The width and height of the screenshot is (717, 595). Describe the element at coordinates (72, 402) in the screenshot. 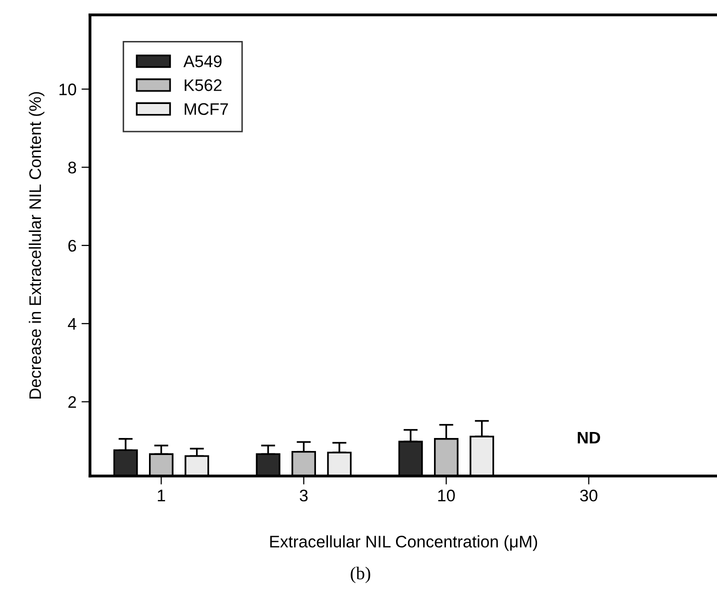

I see `y-tick-label: 2` at that location.